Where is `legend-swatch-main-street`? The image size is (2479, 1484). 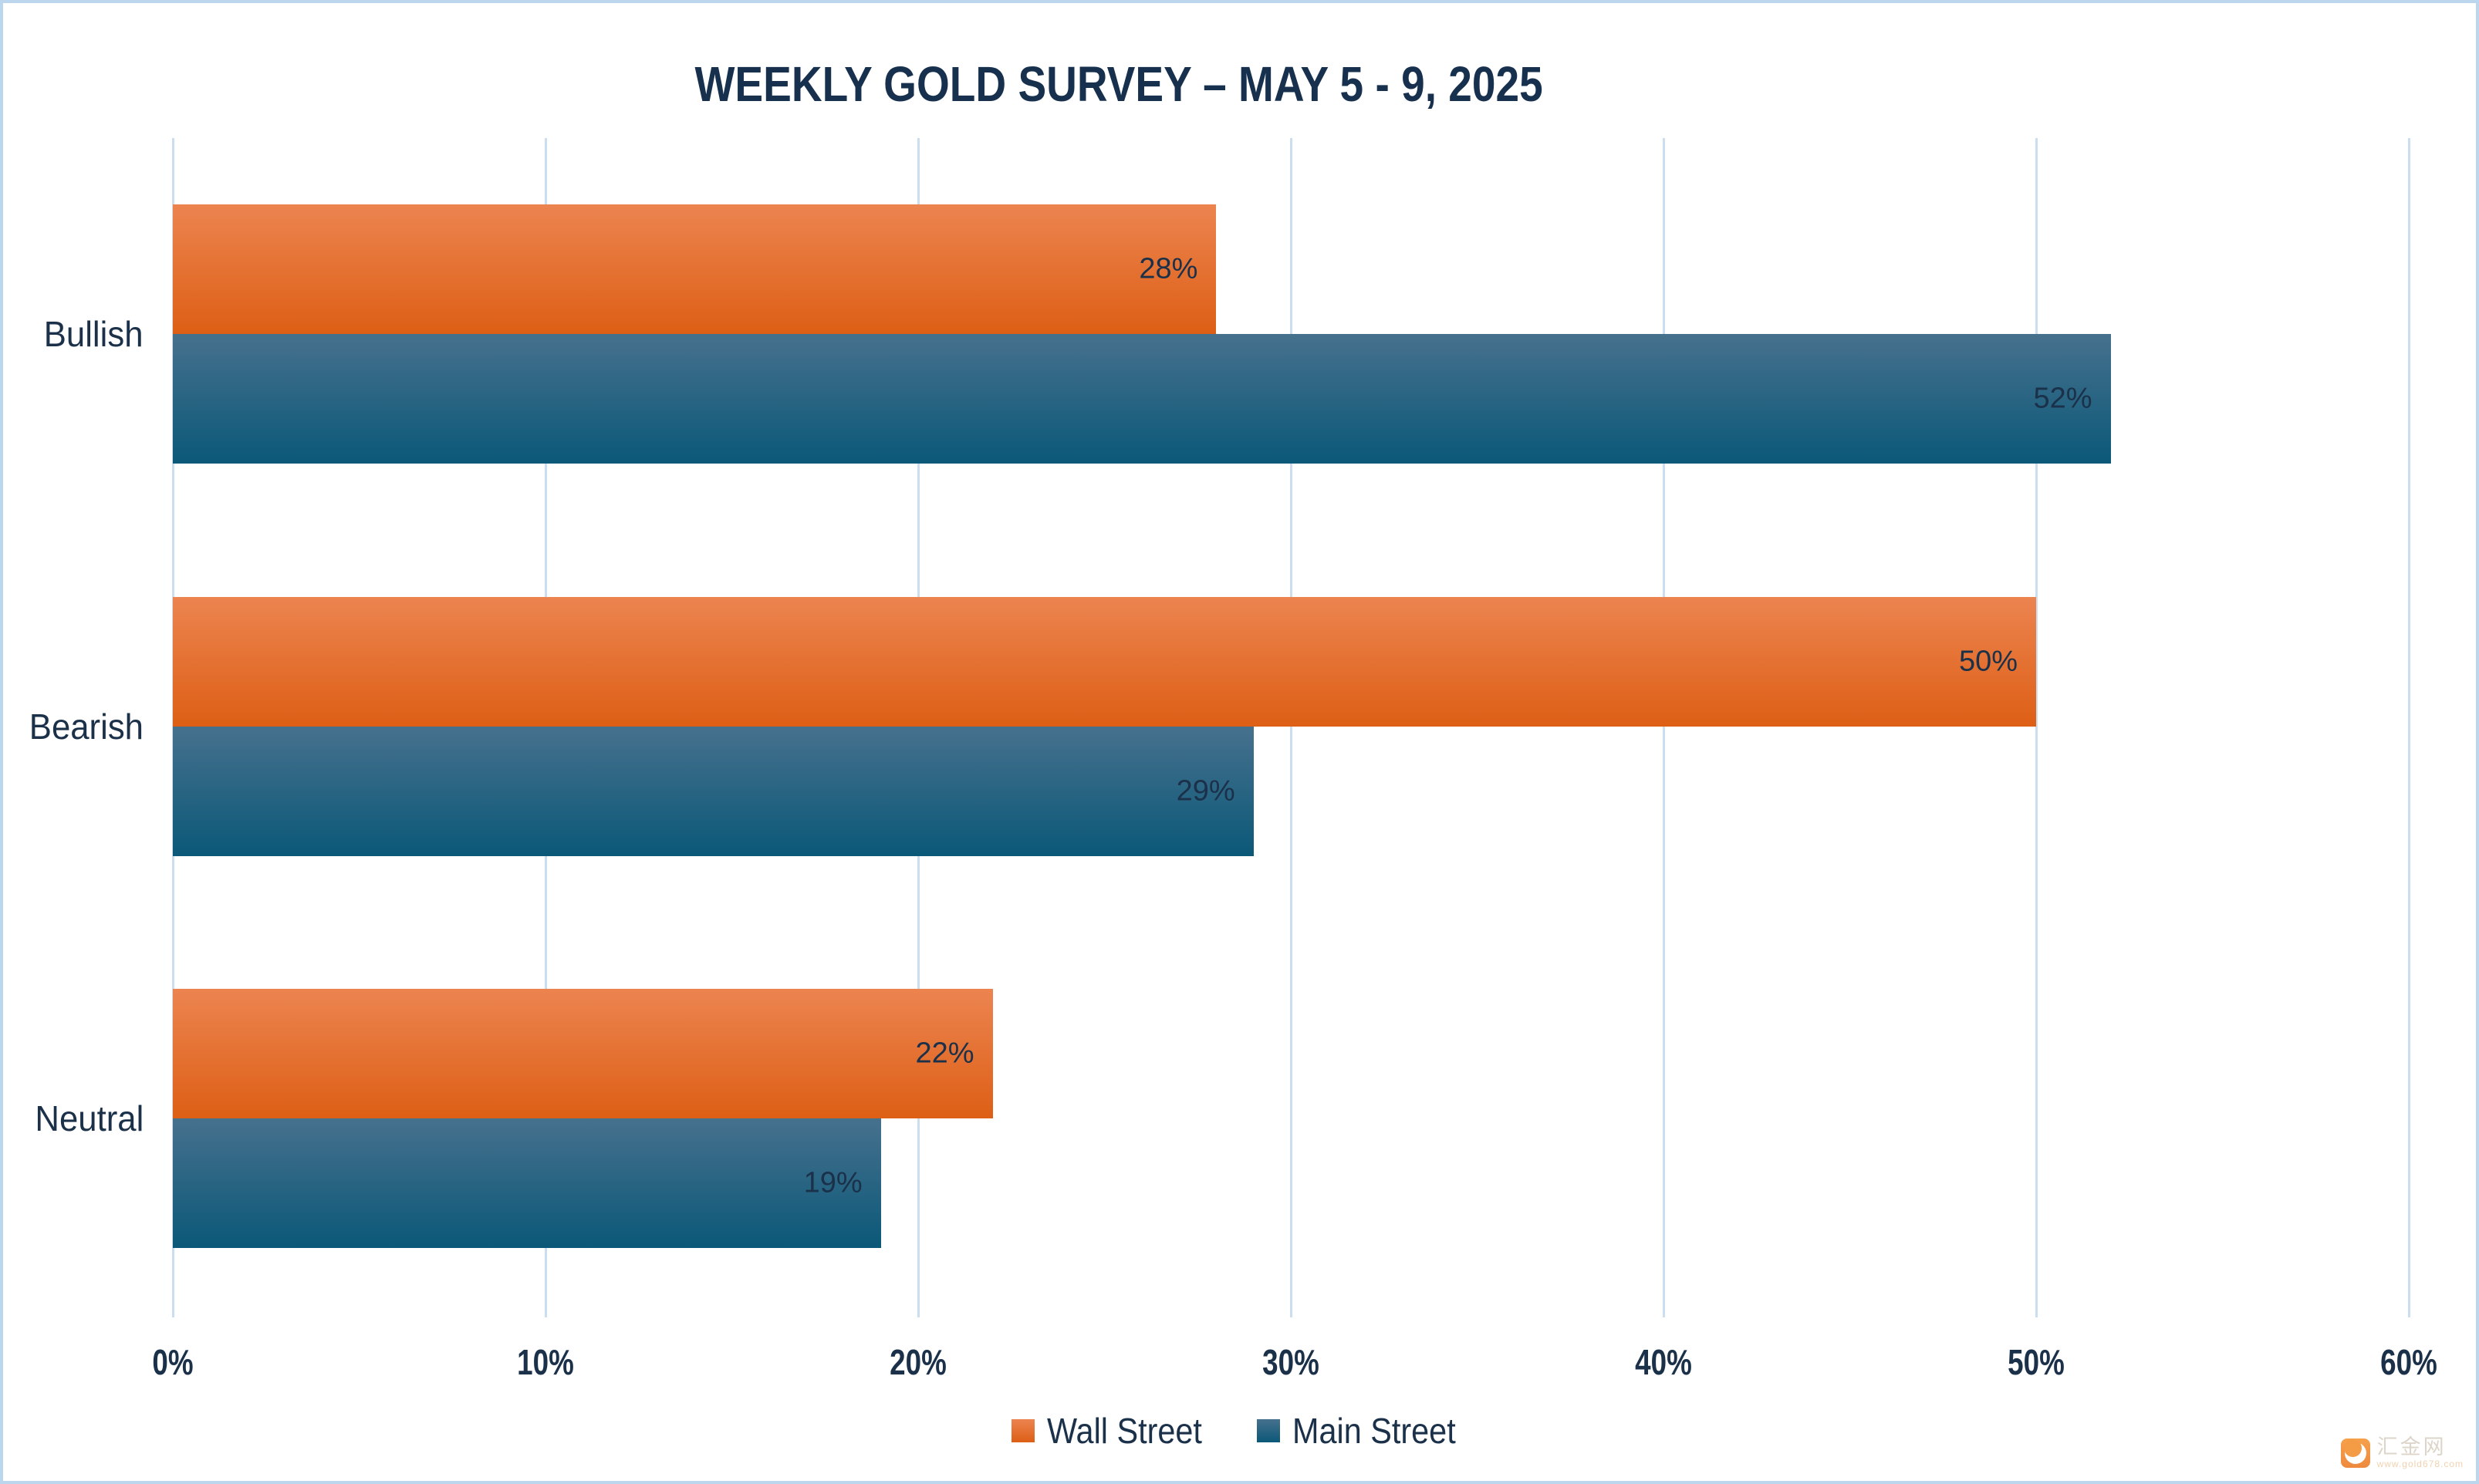
legend-swatch-main-street is located at coordinates (1268, 1430).